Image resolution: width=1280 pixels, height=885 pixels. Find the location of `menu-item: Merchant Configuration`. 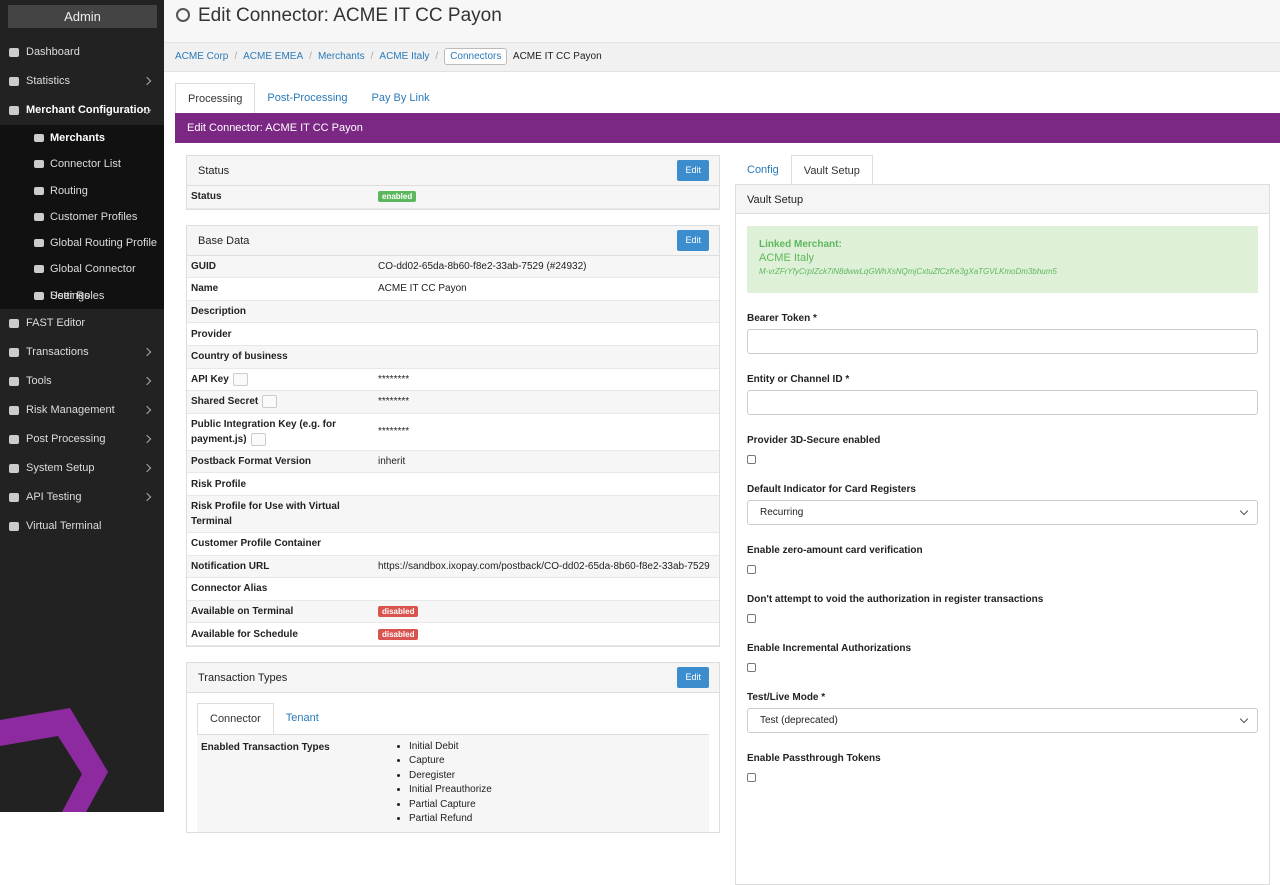

menu-item: Merchant Configuration is located at coordinates (82, 110).